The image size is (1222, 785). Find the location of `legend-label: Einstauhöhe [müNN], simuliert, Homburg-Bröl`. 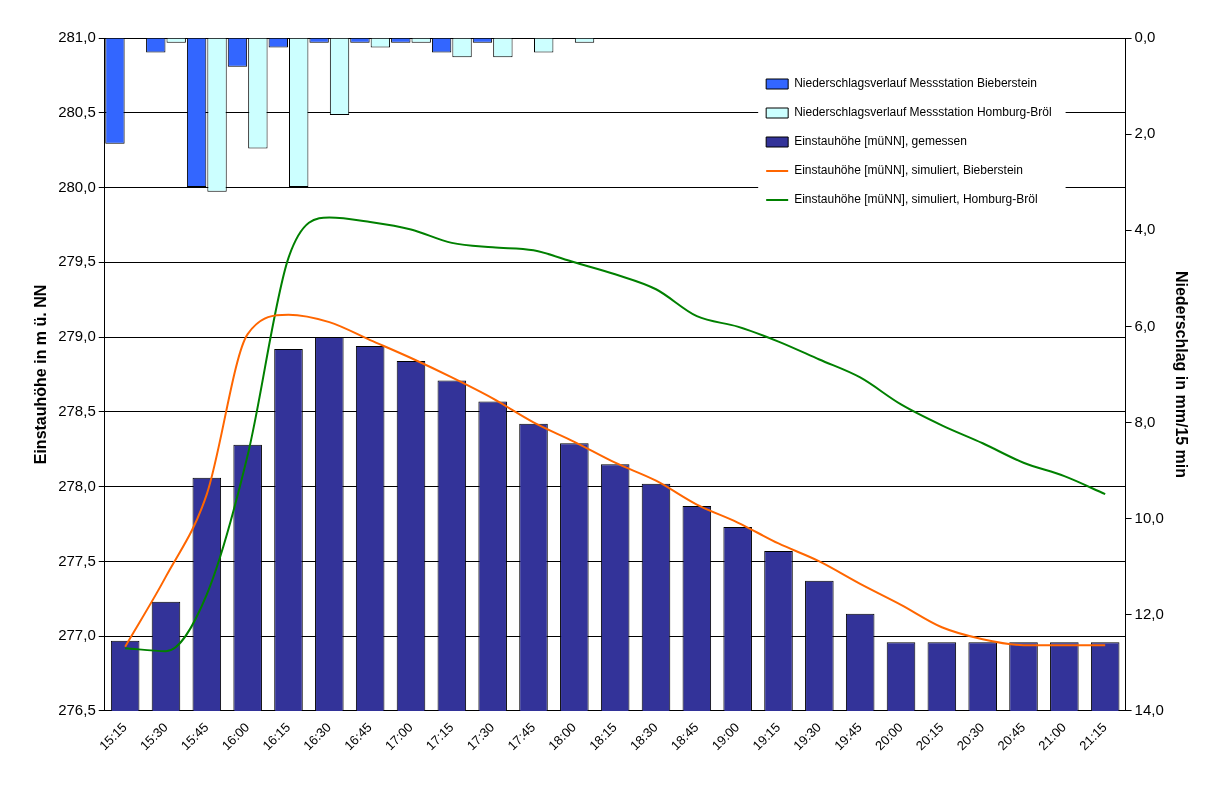

legend-label: Einstauhöhe [müNN], simuliert, Homburg-Bröl is located at coordinates (916, 199).